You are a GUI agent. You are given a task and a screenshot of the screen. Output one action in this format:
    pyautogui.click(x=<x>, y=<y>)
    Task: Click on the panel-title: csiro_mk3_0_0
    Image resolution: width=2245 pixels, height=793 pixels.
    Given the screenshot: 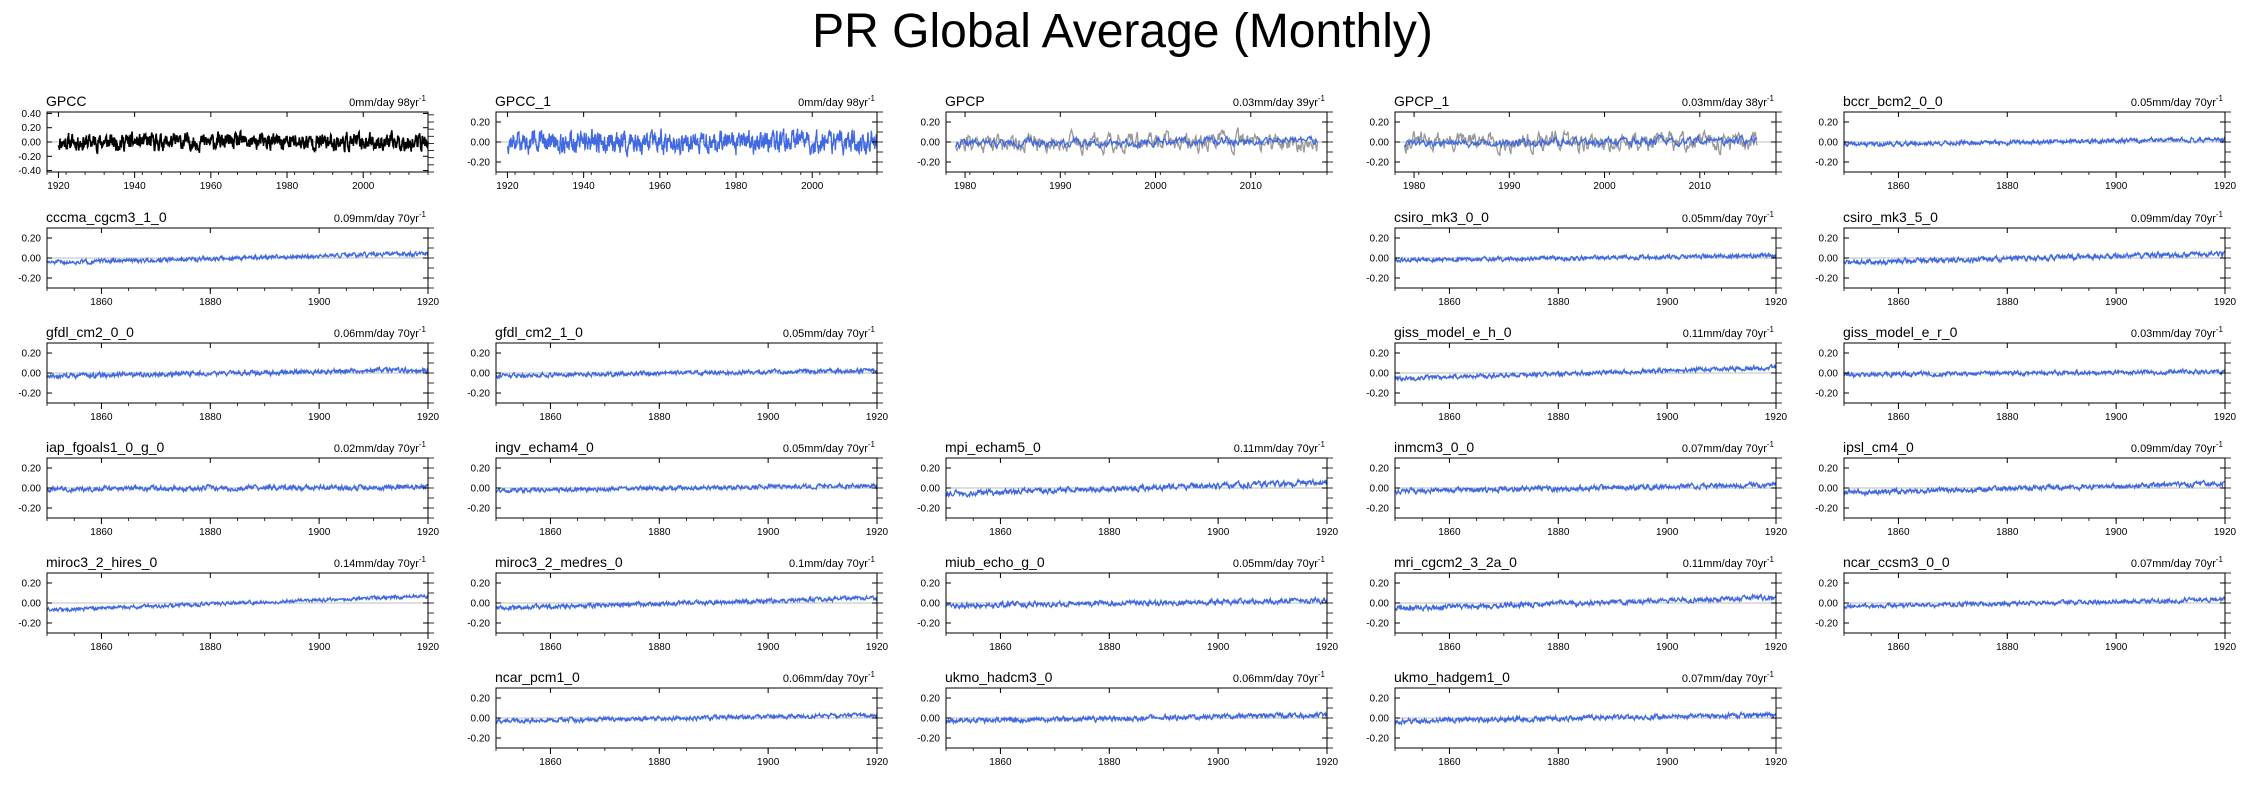 What is the action you would take?
    pyautogui.click(x=1441, y=217)
    